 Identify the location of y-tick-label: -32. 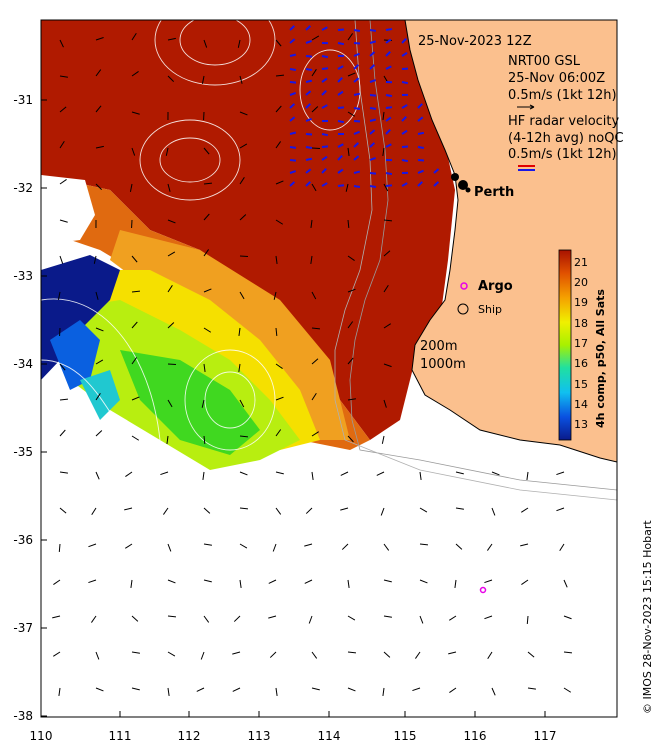
(23, 188).